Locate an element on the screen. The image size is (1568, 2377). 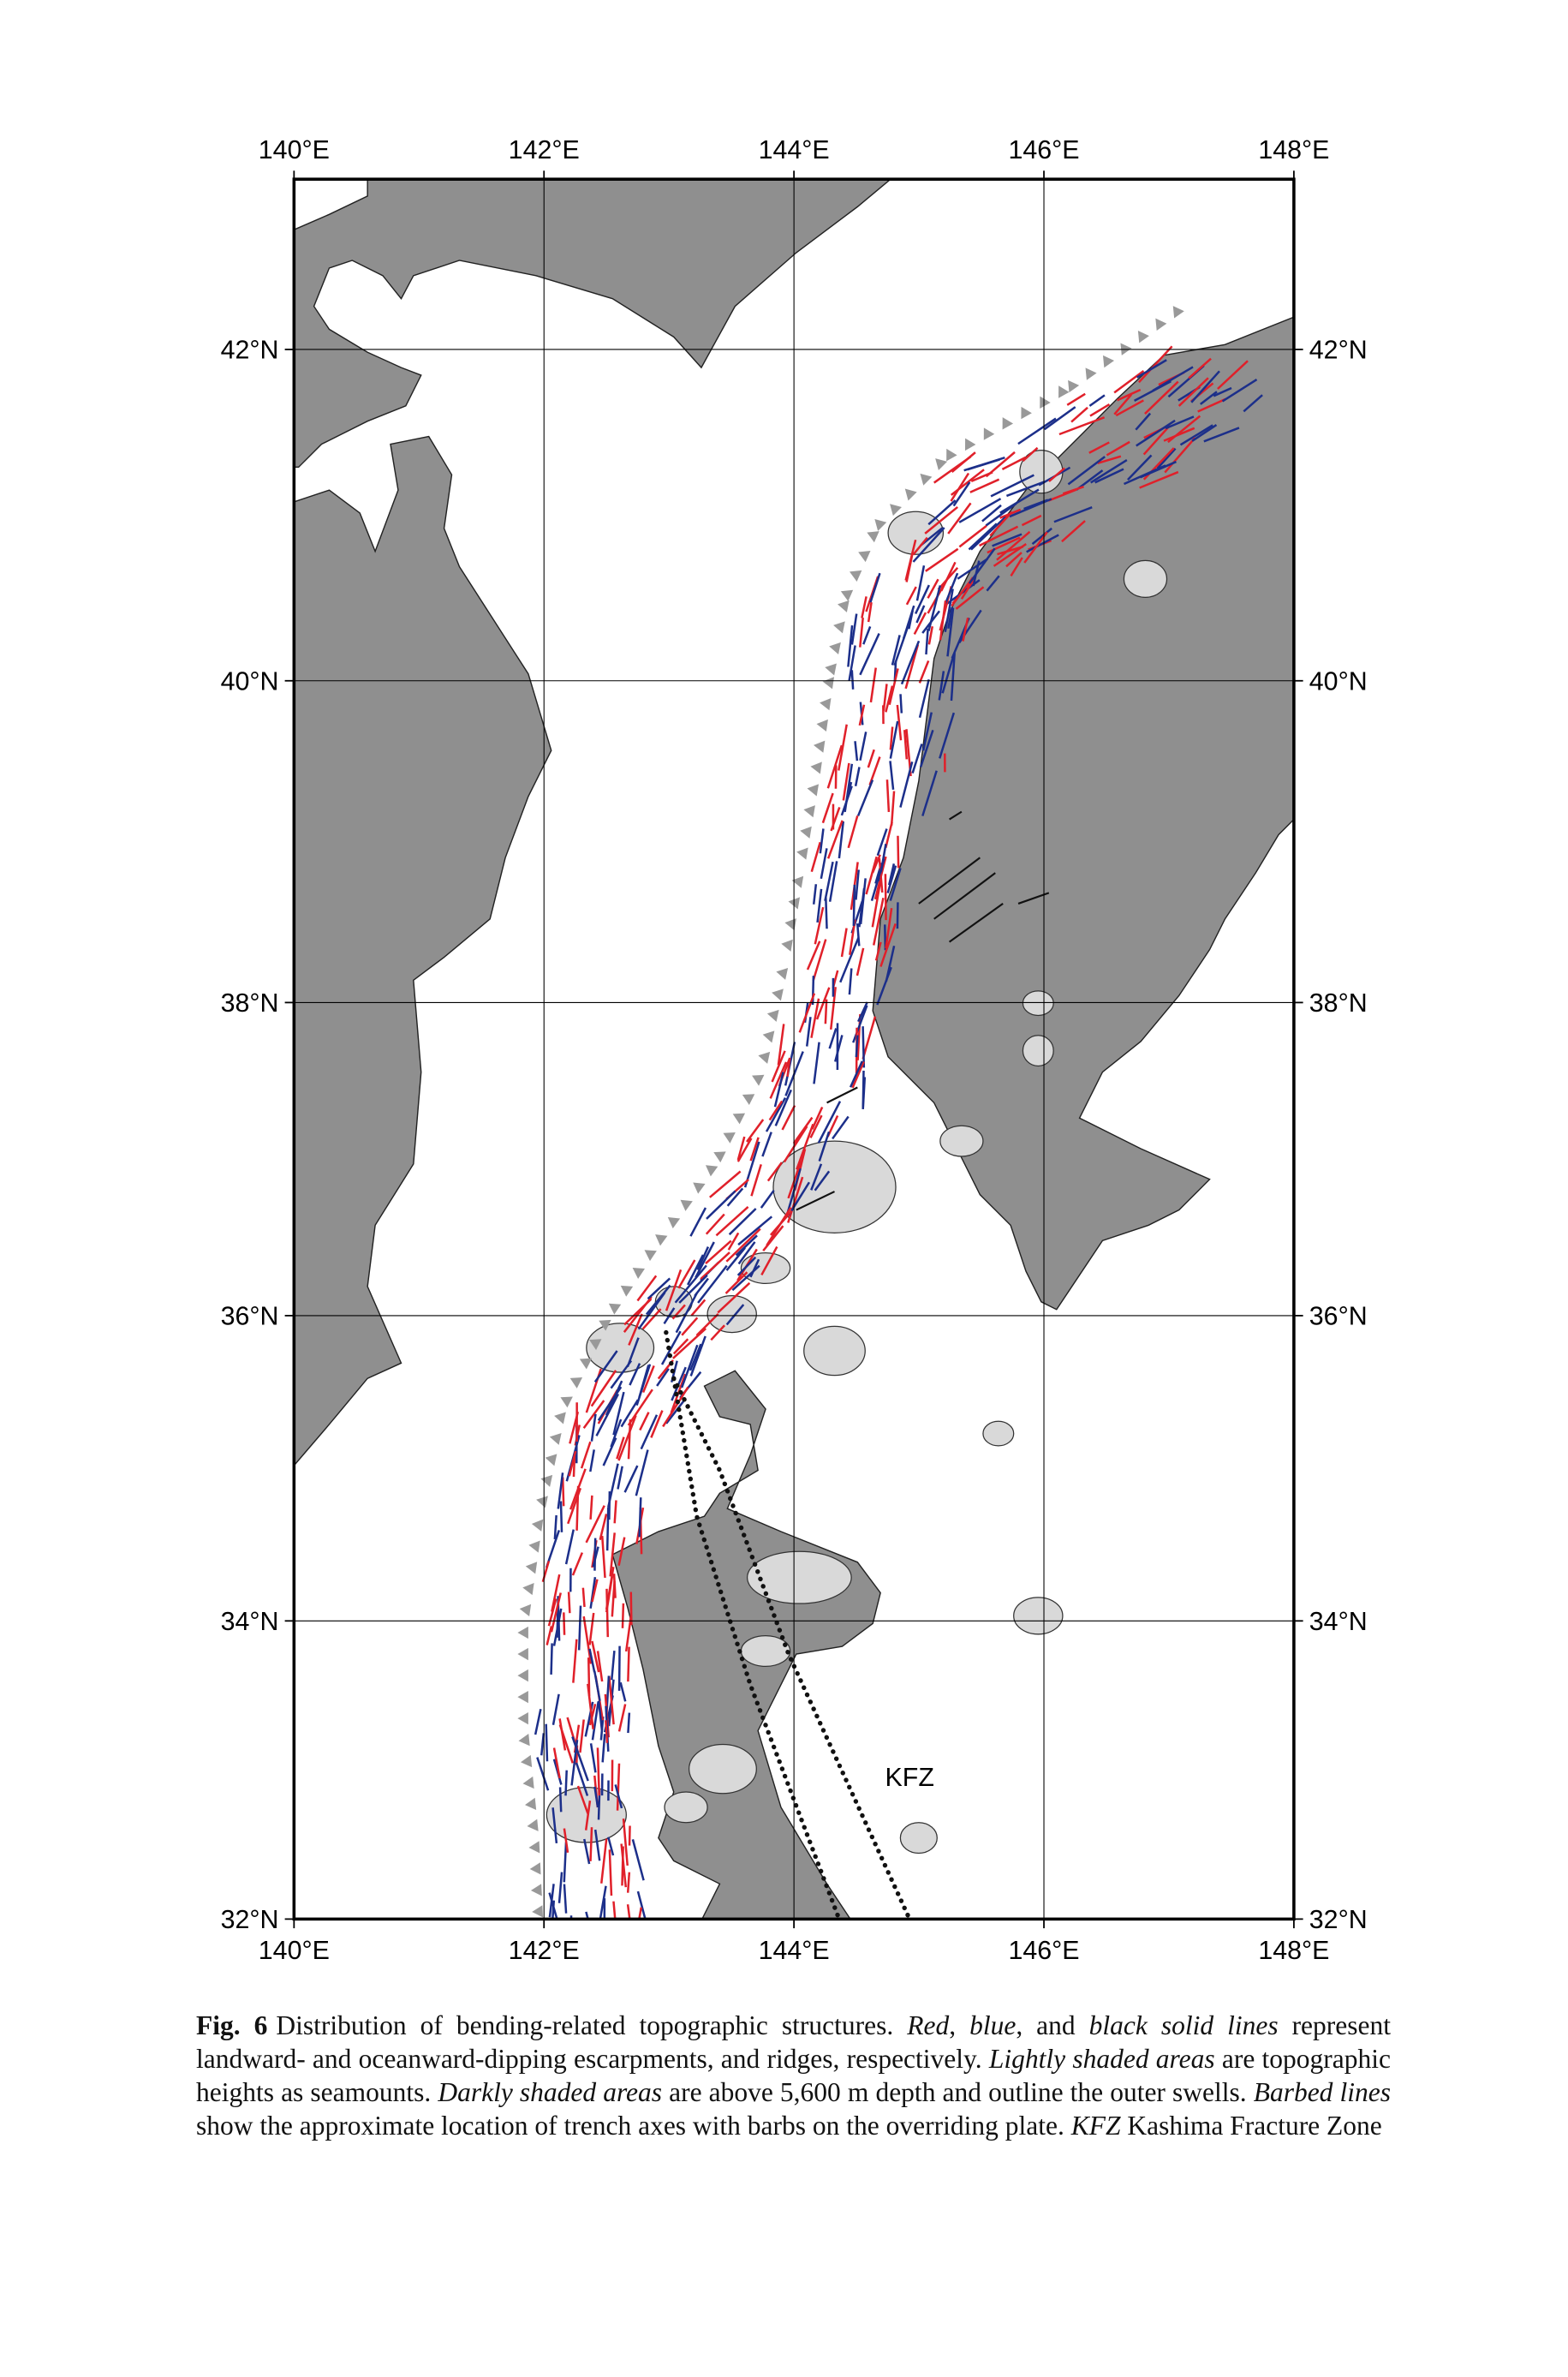
seamount is located at coordinates (834, 1351).